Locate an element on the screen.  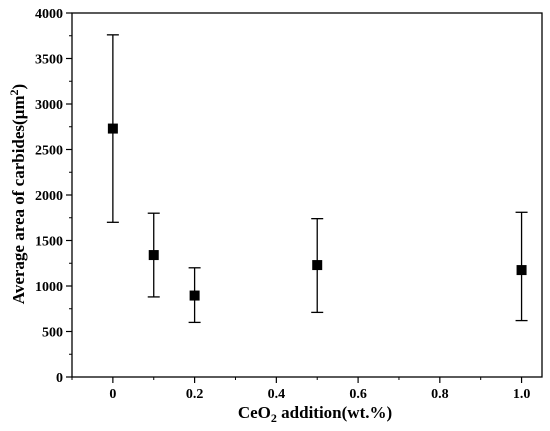
y-tick-label: 0 is located at coordinates (59, 378).